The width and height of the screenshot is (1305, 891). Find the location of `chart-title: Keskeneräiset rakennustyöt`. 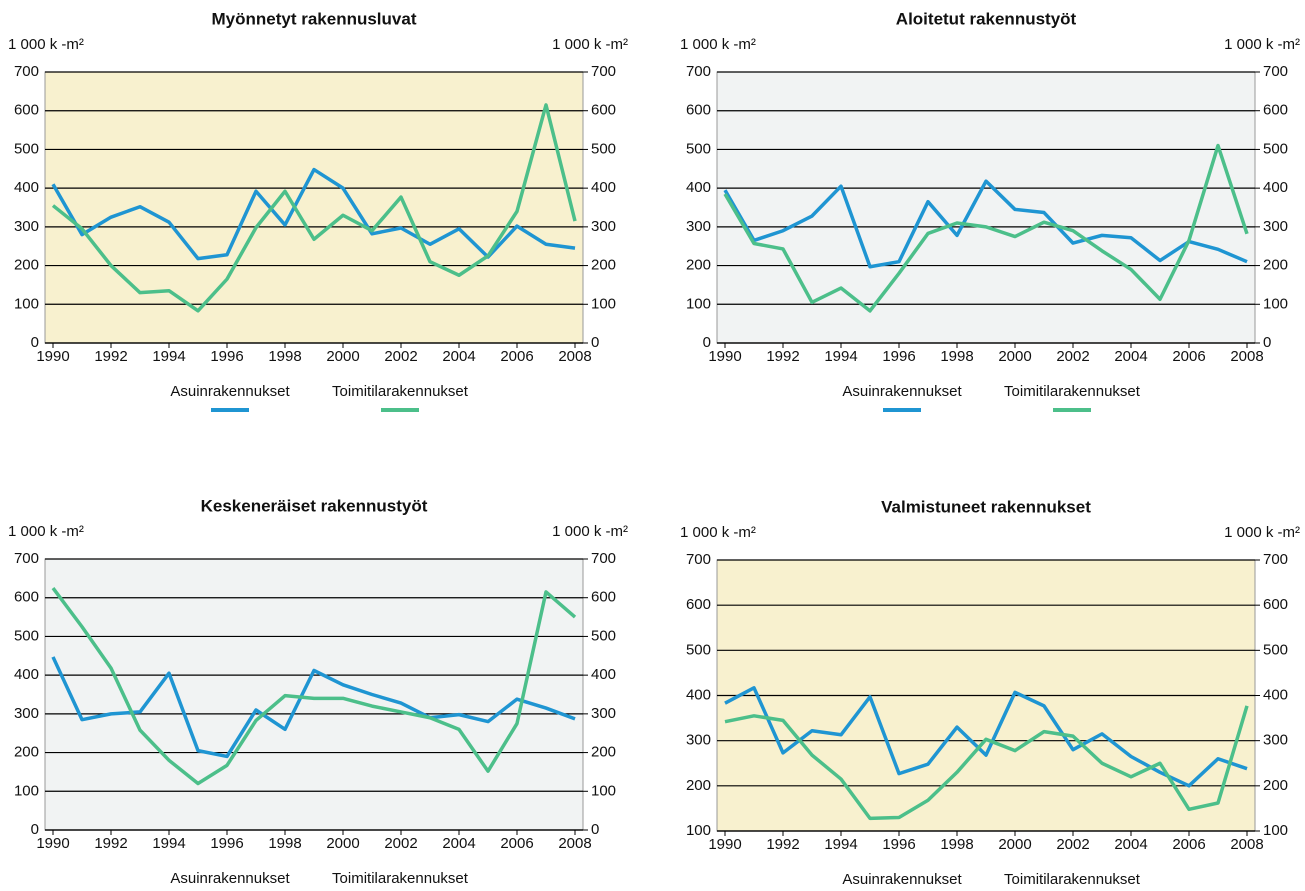

chart-title: Keskeneräiset rakennustyöt is located at coordinates (314, 505).